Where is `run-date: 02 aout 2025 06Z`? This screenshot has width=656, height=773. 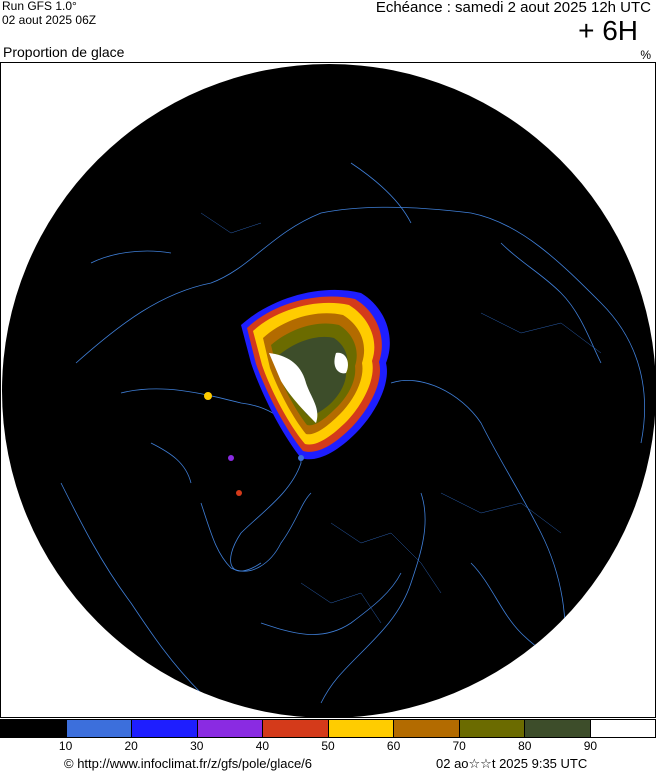
run-date: 02 aout 2025 06Z is located at coordinates (49, 20).